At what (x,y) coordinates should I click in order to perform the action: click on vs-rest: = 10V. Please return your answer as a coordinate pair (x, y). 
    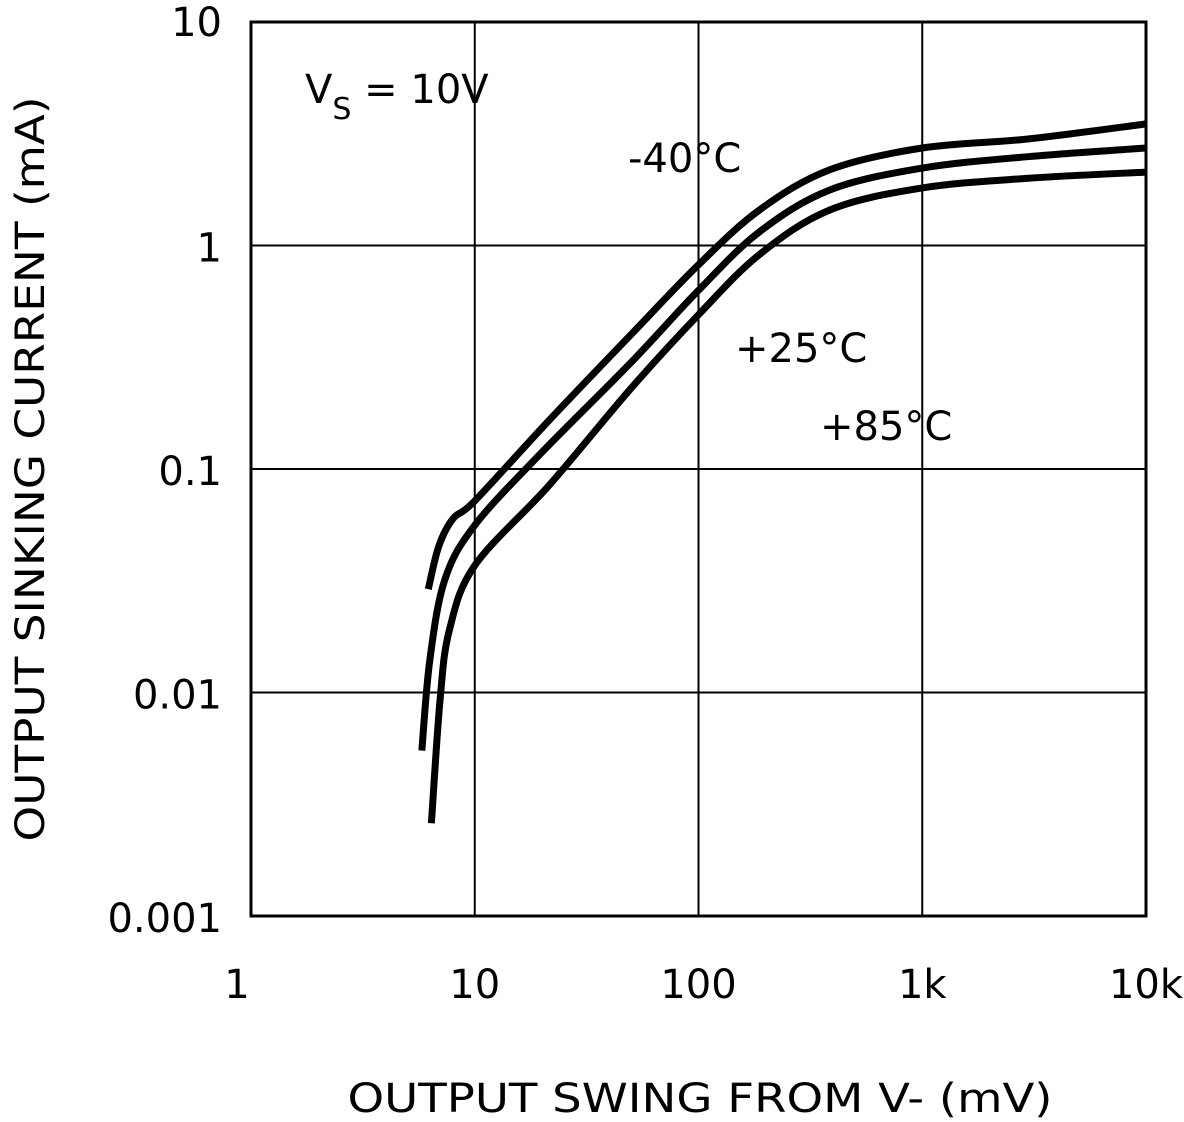
    Looking at the image, I should click on (420, 90).